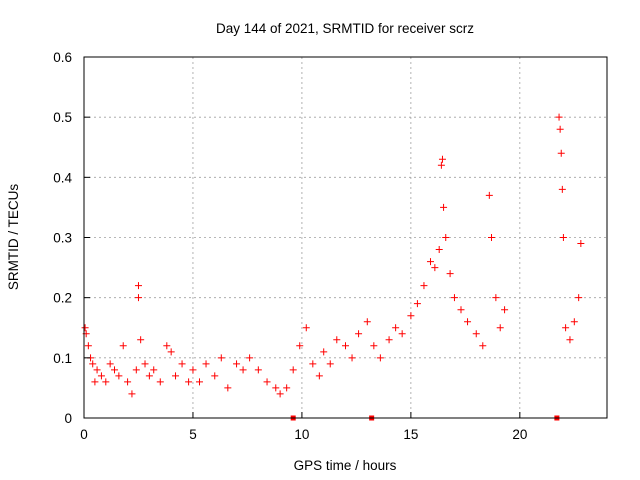 Image resolution: width=640 pixels, height=480 pixels. Describe the element at coordinates (62, 177) in the screenshot. I see `y-tick-label: 0.4` at that location.